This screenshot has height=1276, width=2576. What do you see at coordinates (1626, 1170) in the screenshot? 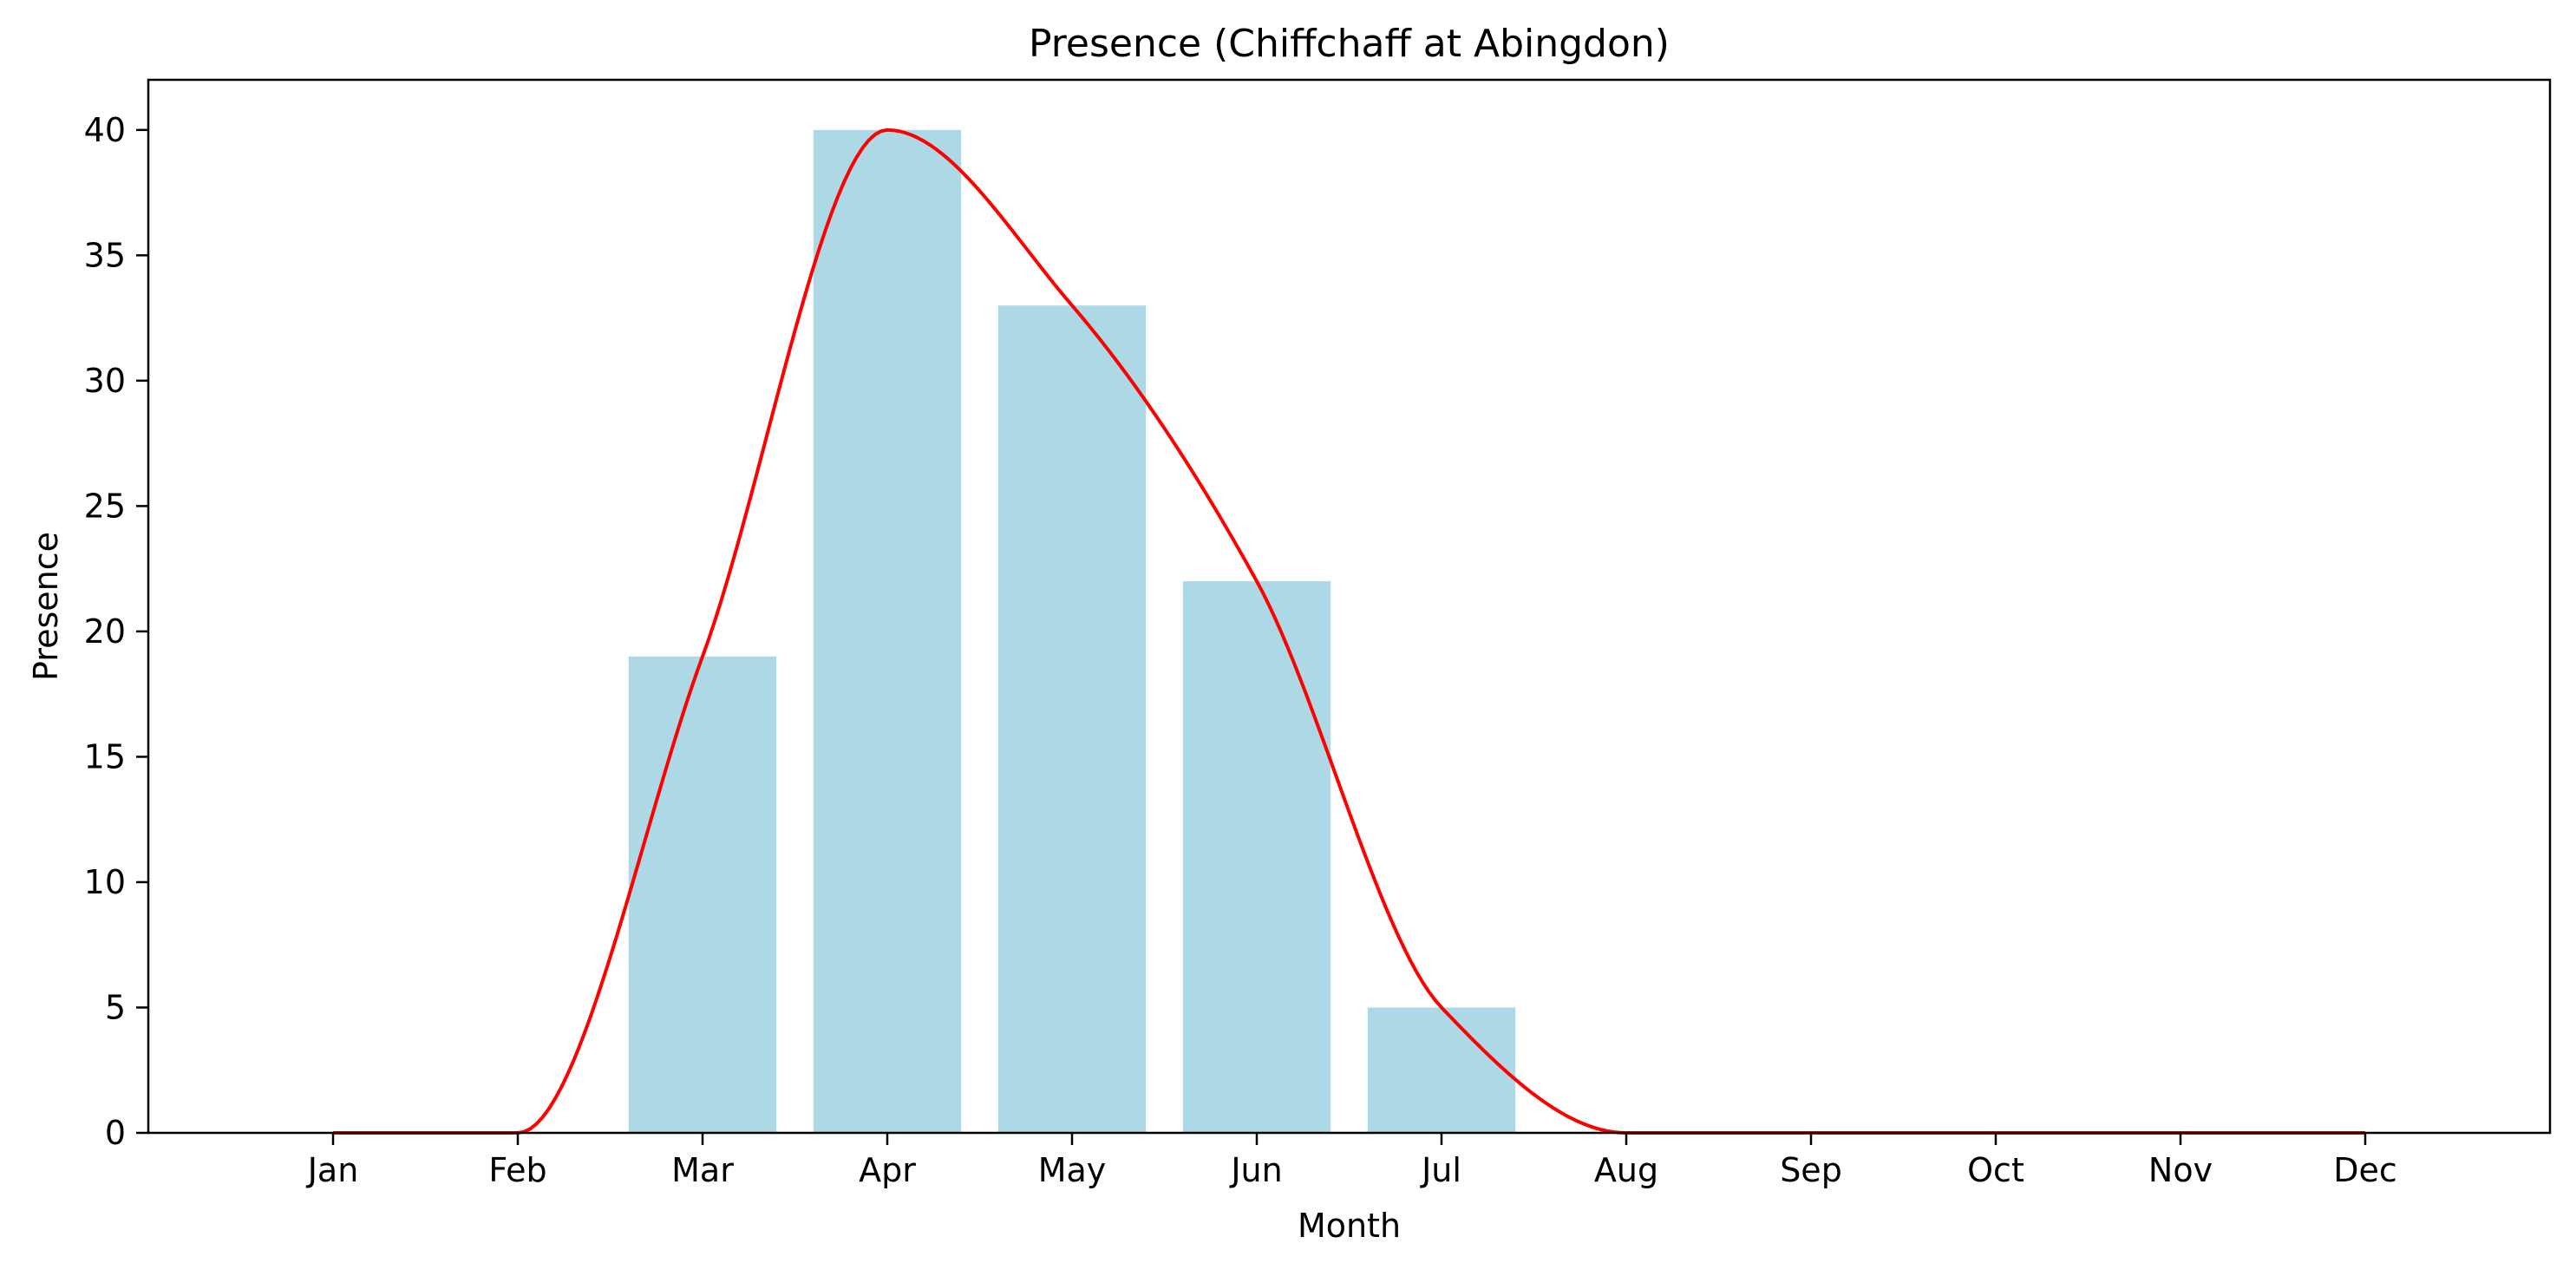
I see `x-tick-label-aug: Aug` at bounding box center [1626, 1170].